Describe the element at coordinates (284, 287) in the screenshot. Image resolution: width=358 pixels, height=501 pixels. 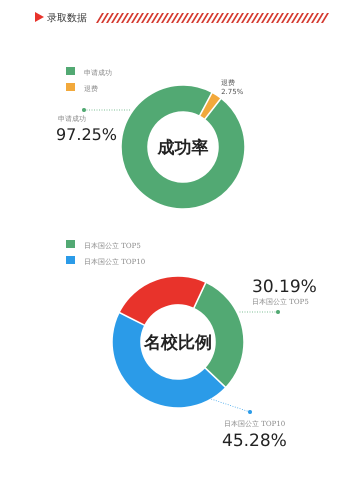
I see `data-label: 30.19%` at that location.